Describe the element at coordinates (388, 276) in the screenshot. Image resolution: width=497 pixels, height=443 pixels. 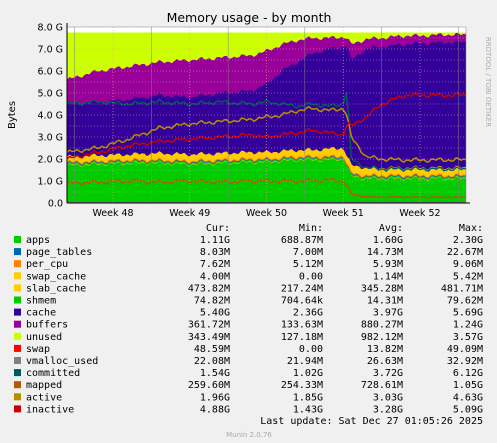
I see `legend-avg-value: 1.14M` at that location.